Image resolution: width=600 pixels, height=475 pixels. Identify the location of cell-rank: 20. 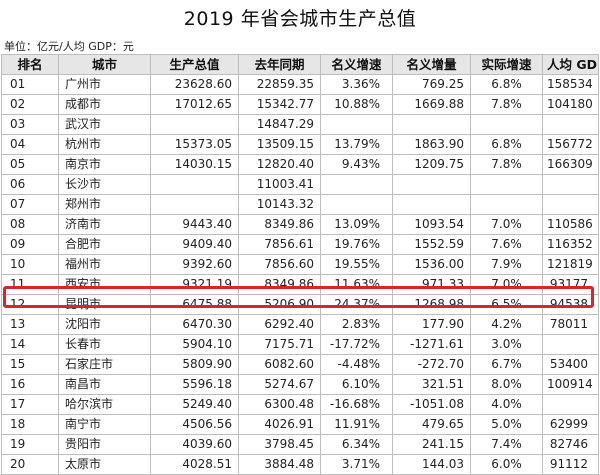
(30, 464).